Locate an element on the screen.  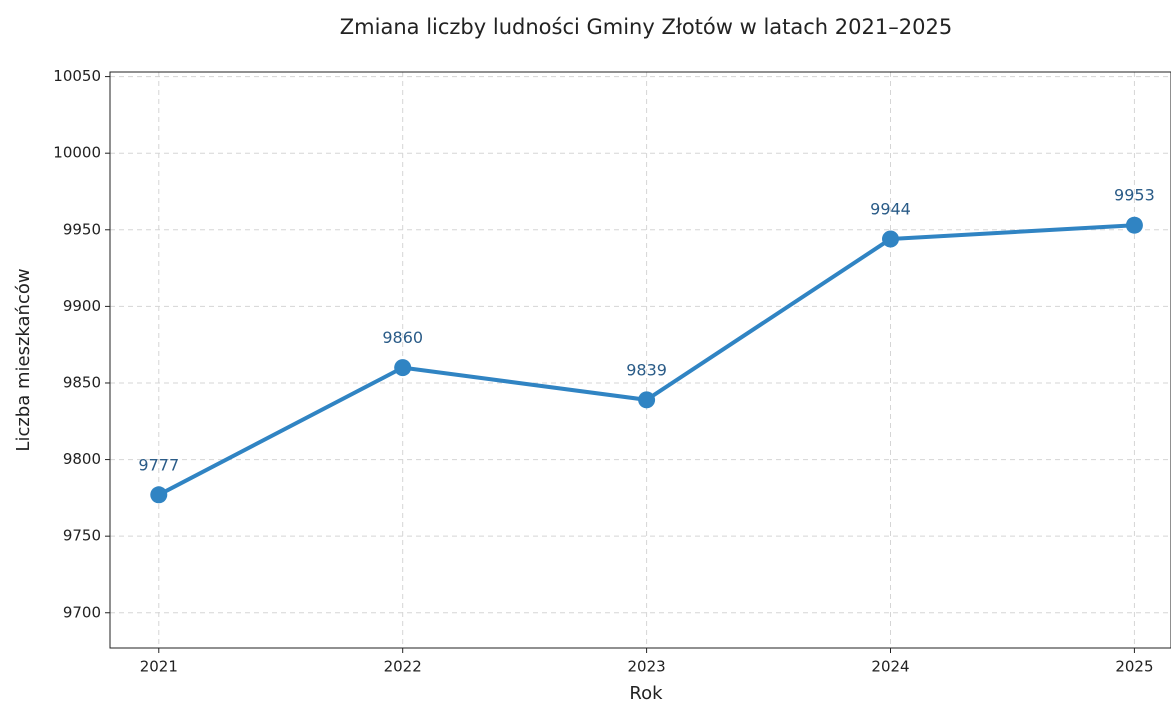
data-label: 9944 is located at coordinates (890, 208).